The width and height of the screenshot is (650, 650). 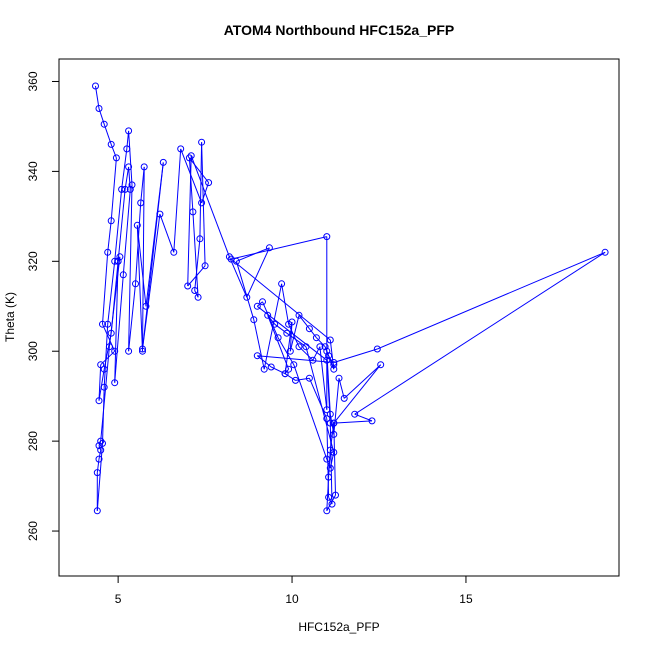 I want to click on y-tick-label: 360, so click(x=33, y=81).